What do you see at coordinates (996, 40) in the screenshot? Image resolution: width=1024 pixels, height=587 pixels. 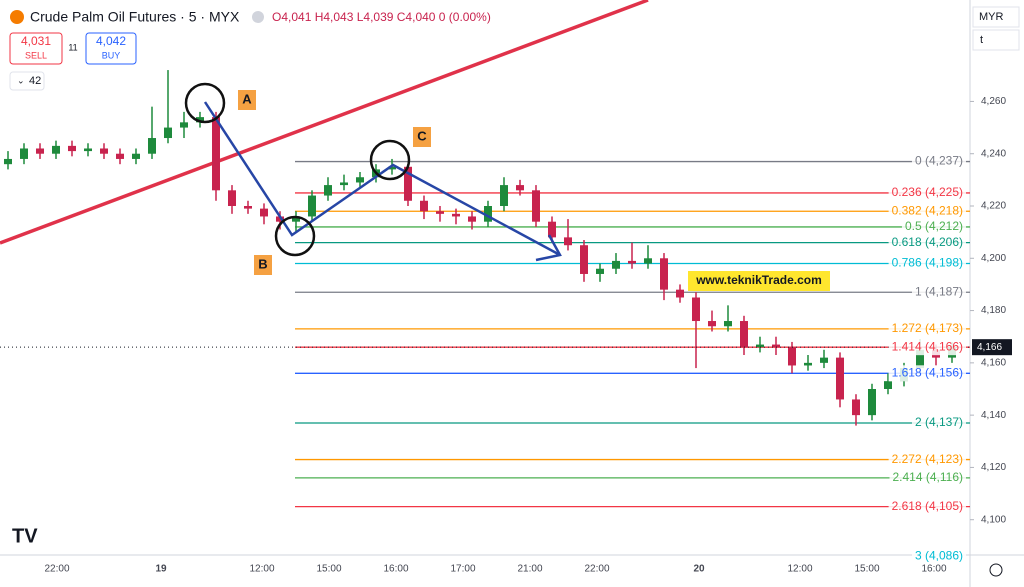 I see `unit-box` at bounding box center [996, 40].